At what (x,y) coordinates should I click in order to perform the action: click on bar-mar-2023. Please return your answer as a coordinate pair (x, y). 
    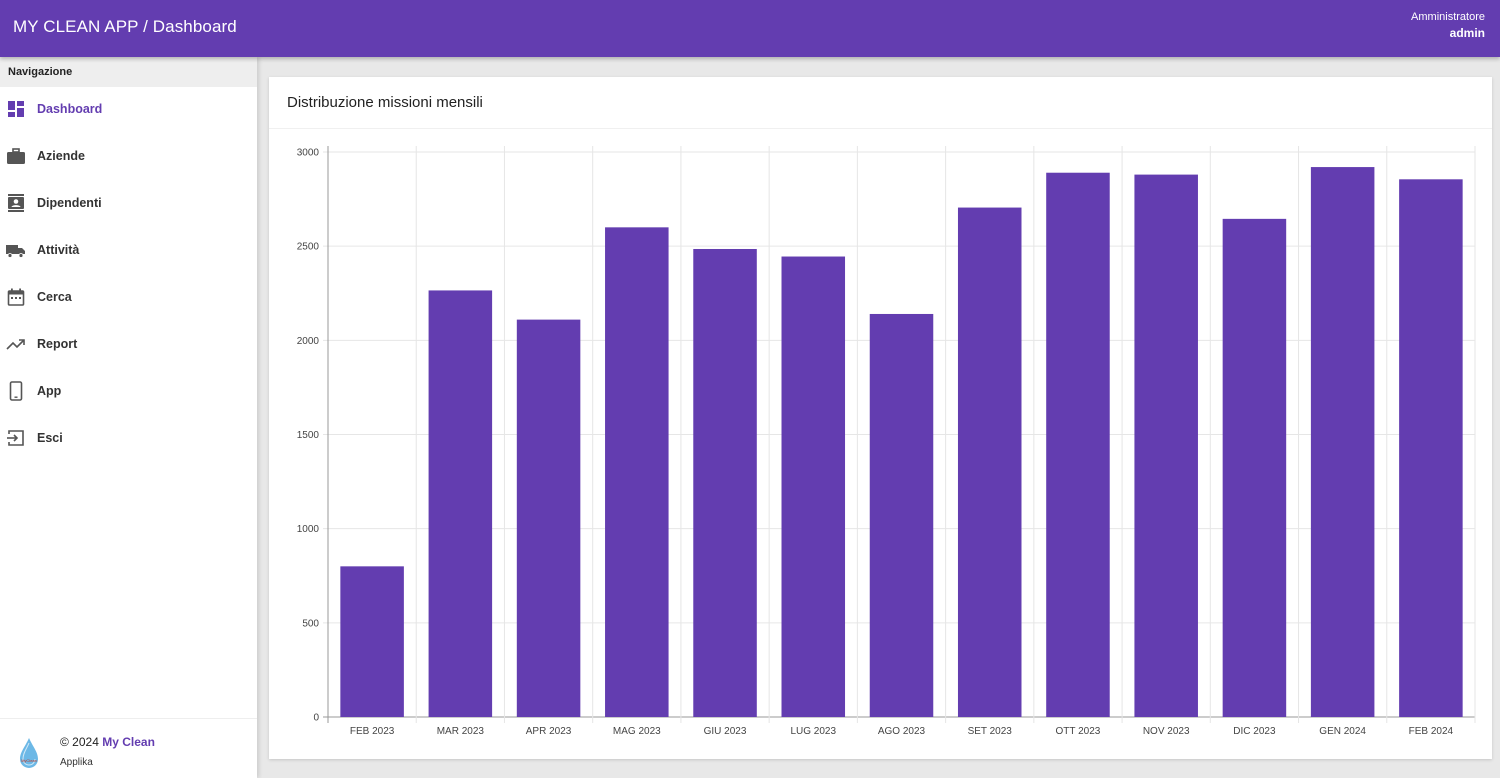
    Looking at the image, I should click on (460, 503).